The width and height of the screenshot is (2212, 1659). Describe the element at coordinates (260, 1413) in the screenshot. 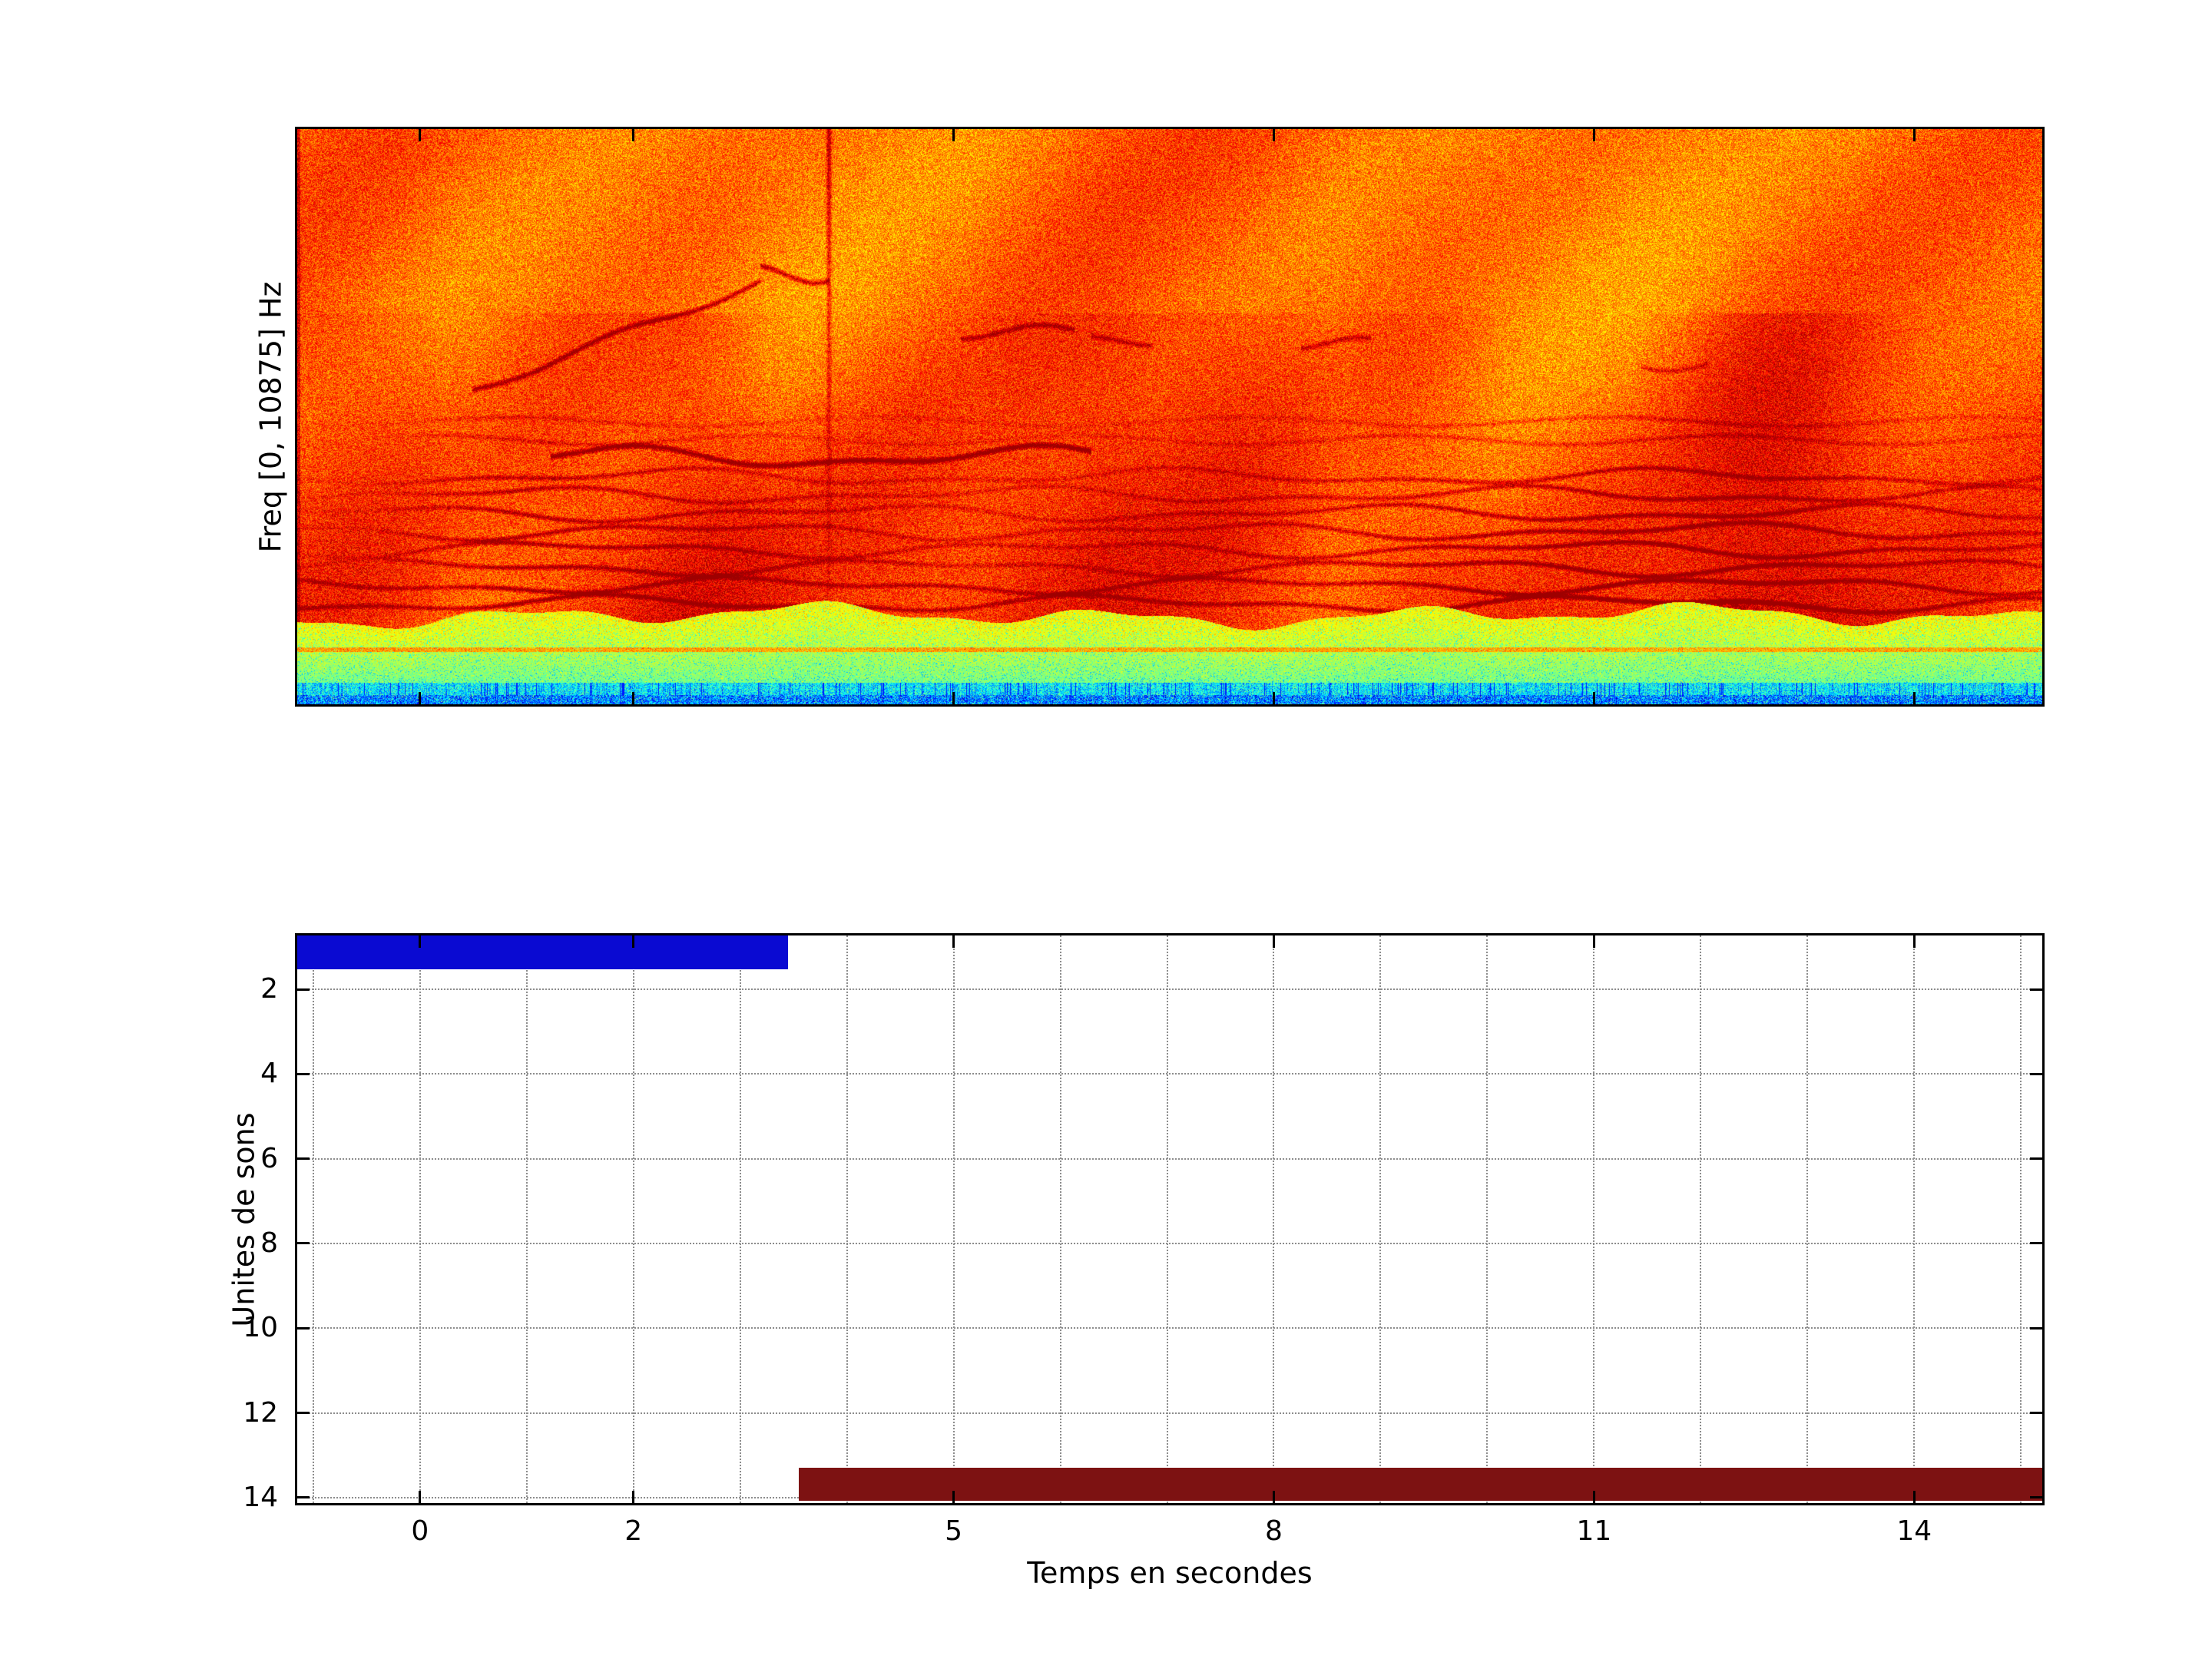

I see `bar-ytick-label: 12` at that location.